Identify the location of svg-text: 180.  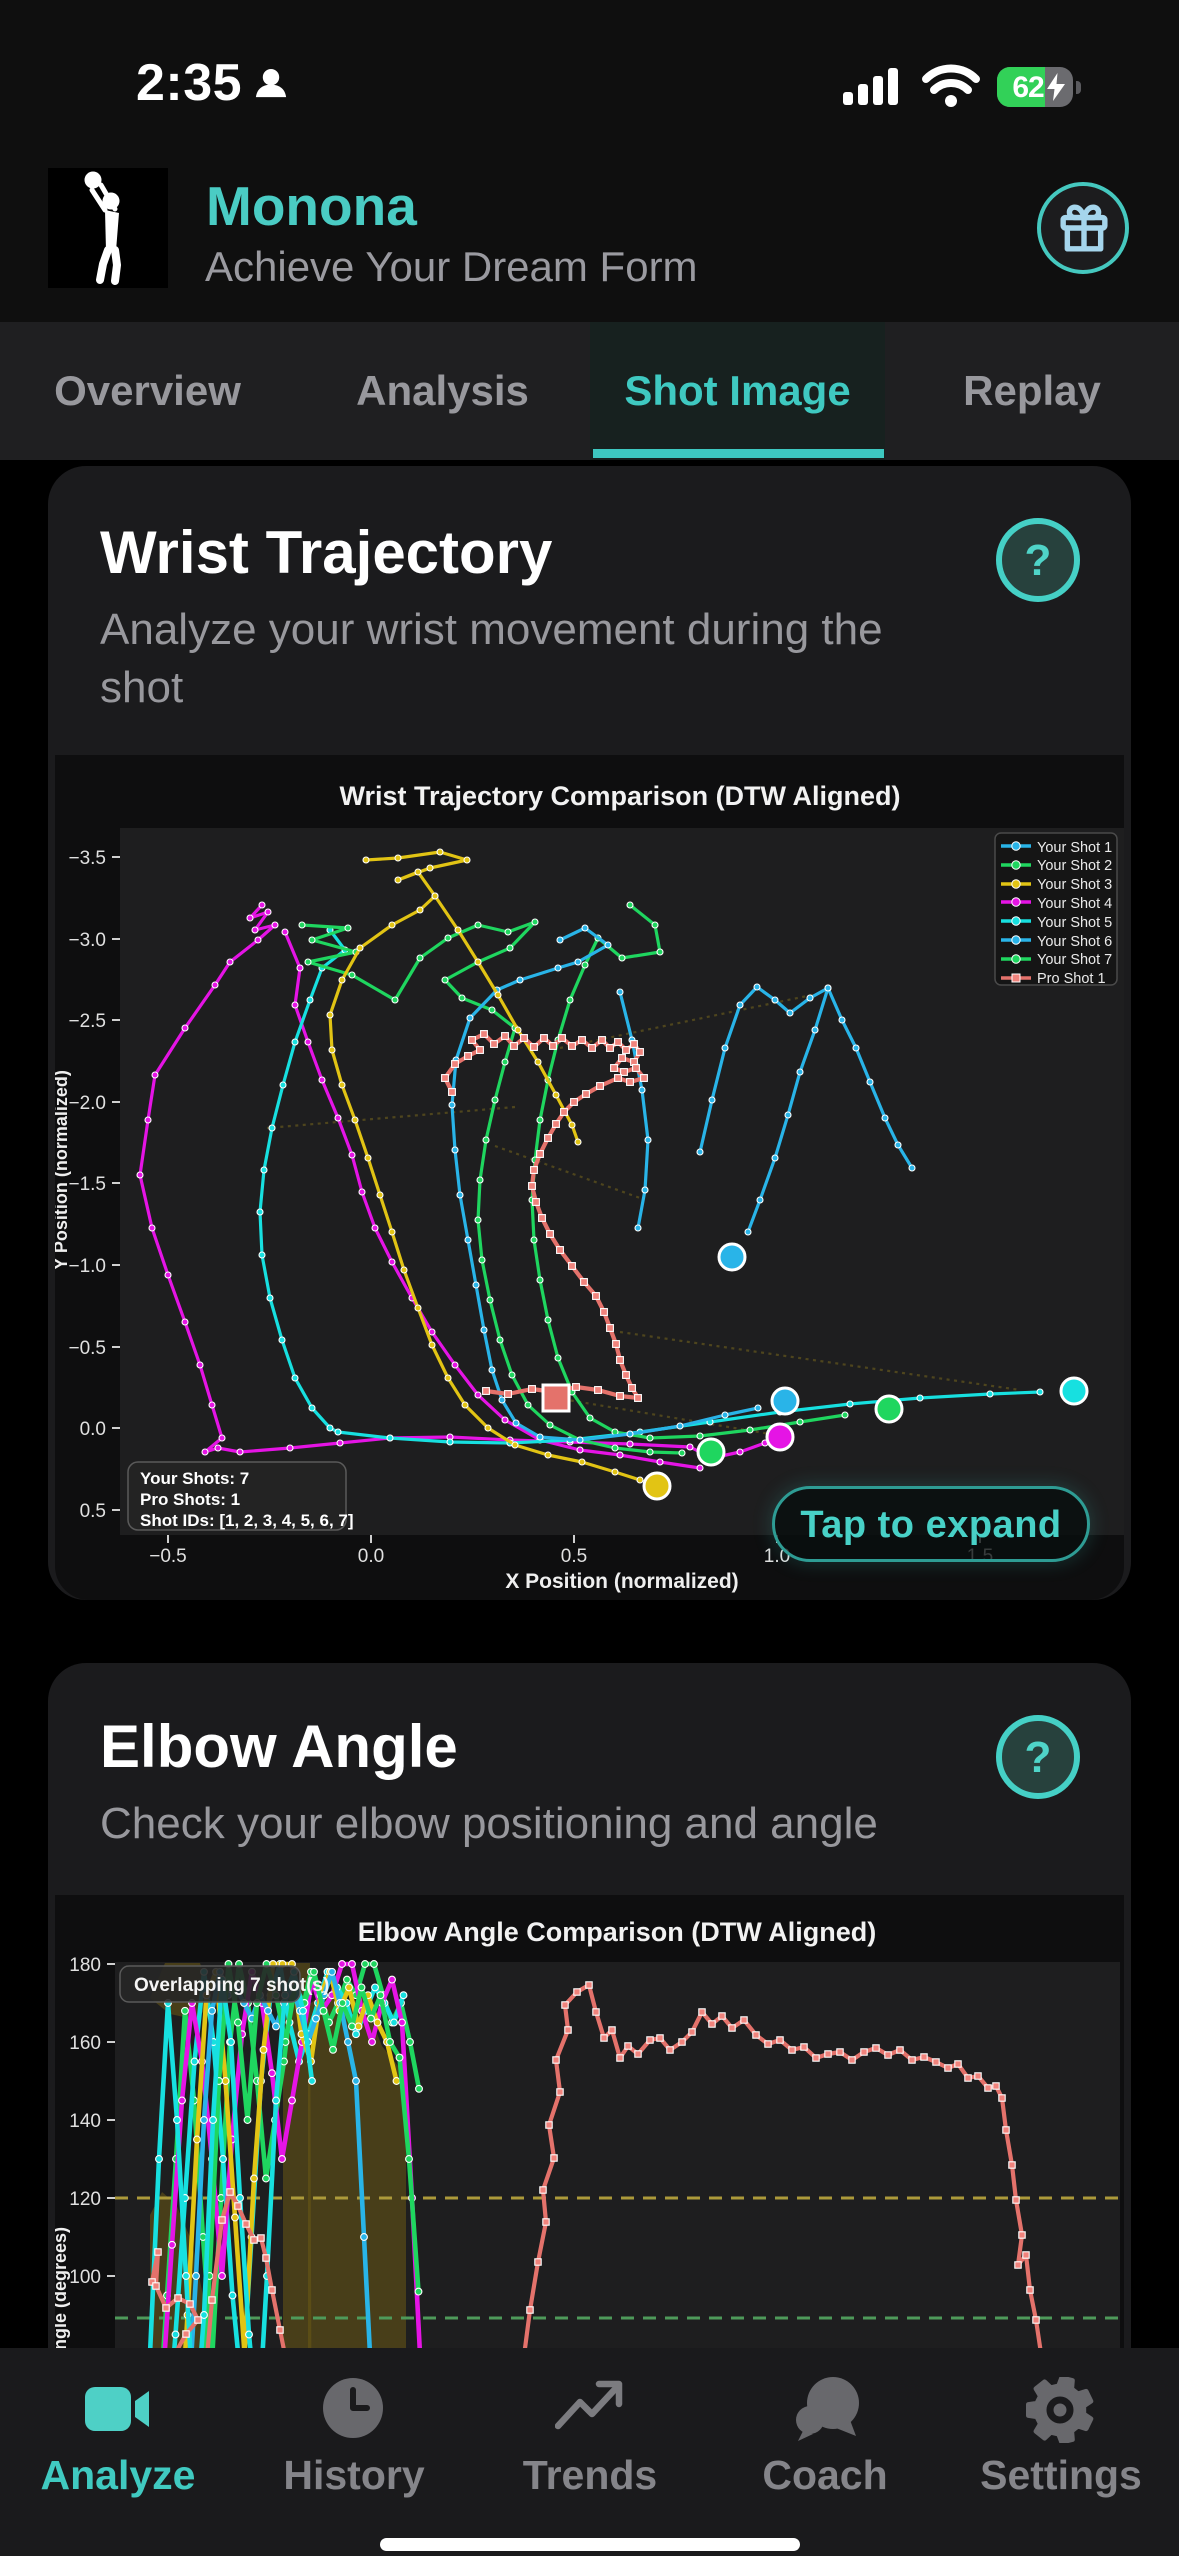
(85, 1965).